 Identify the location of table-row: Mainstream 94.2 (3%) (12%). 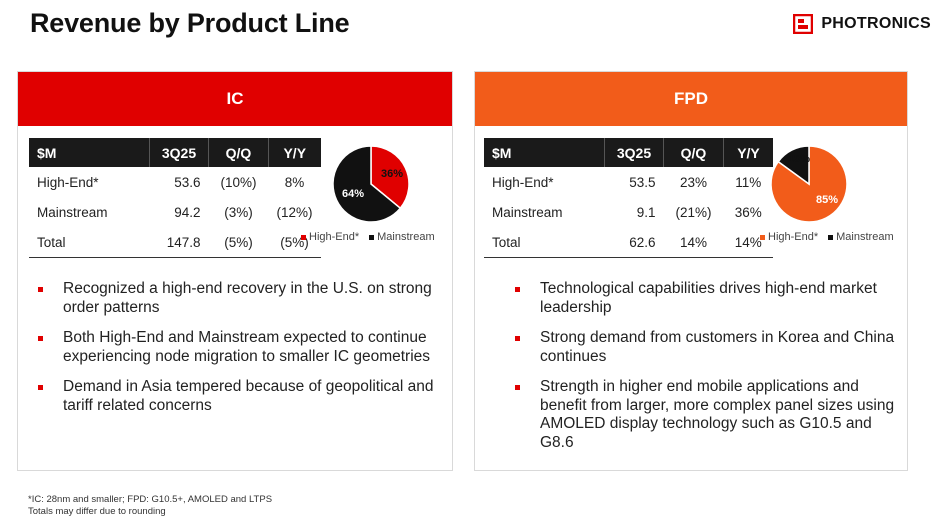
(175, 212).